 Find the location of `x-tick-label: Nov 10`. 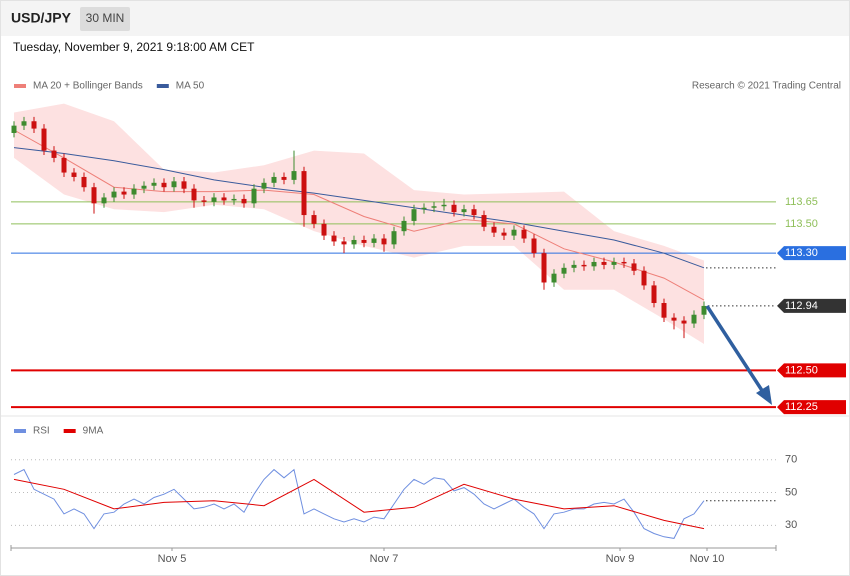

x-tick-label: Nov 10 is located at coordinates (707, 559).